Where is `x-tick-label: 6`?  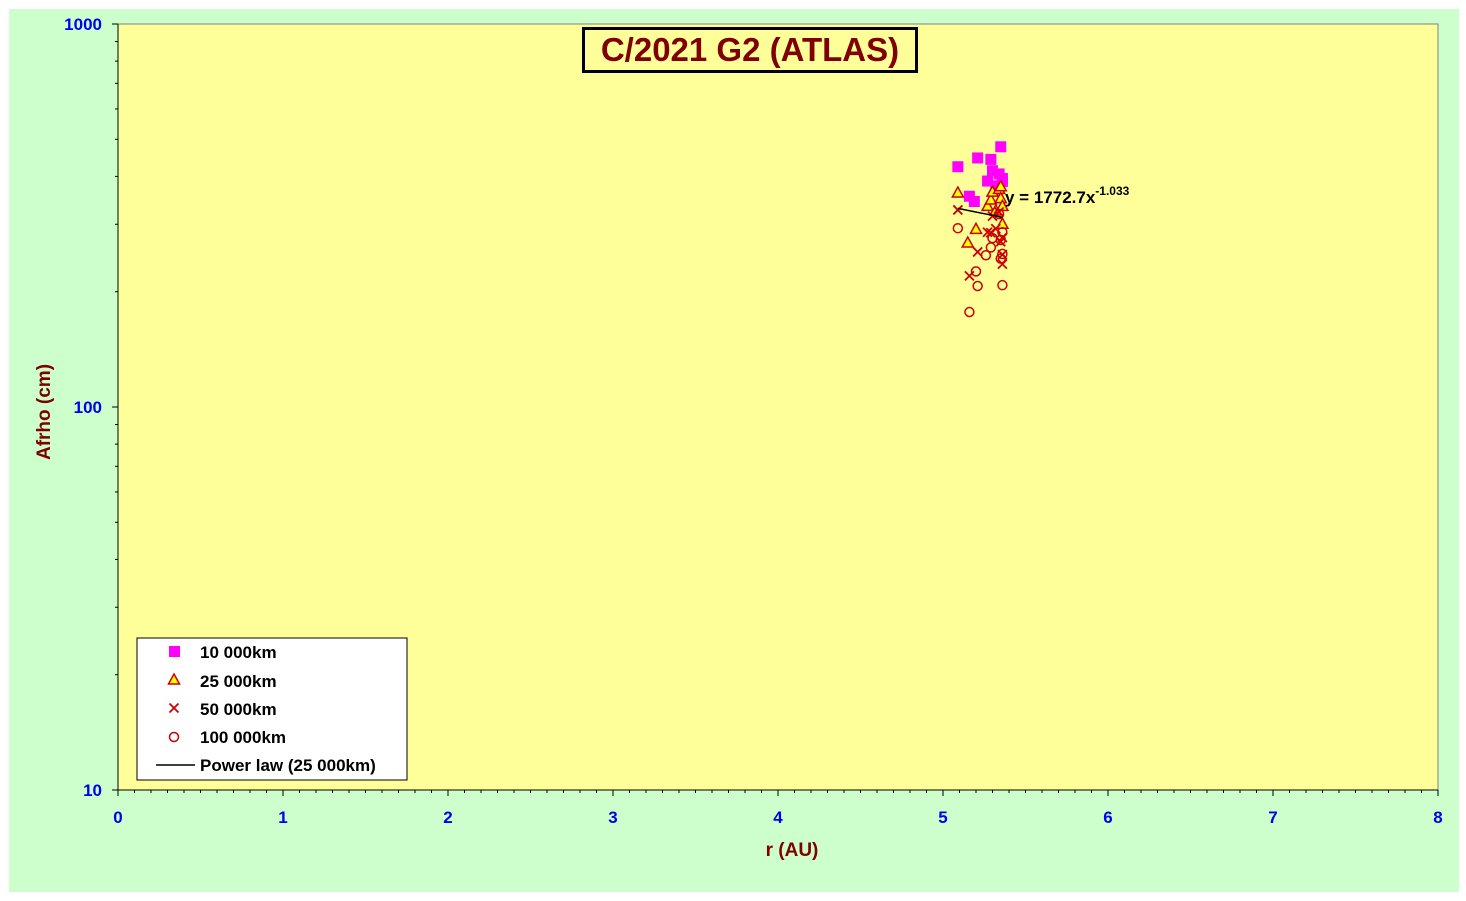
x-tick-label: 6 is located at coordinates (1107, 817).